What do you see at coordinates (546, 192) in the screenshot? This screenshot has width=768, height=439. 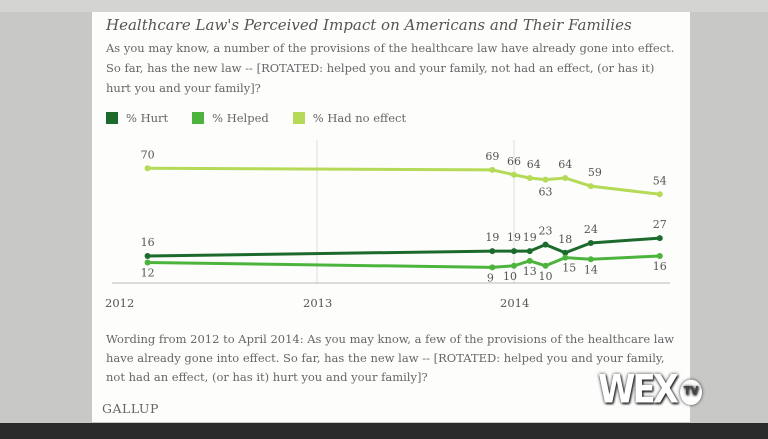 I see `data-label: 63` at bounding box center [546, 192].